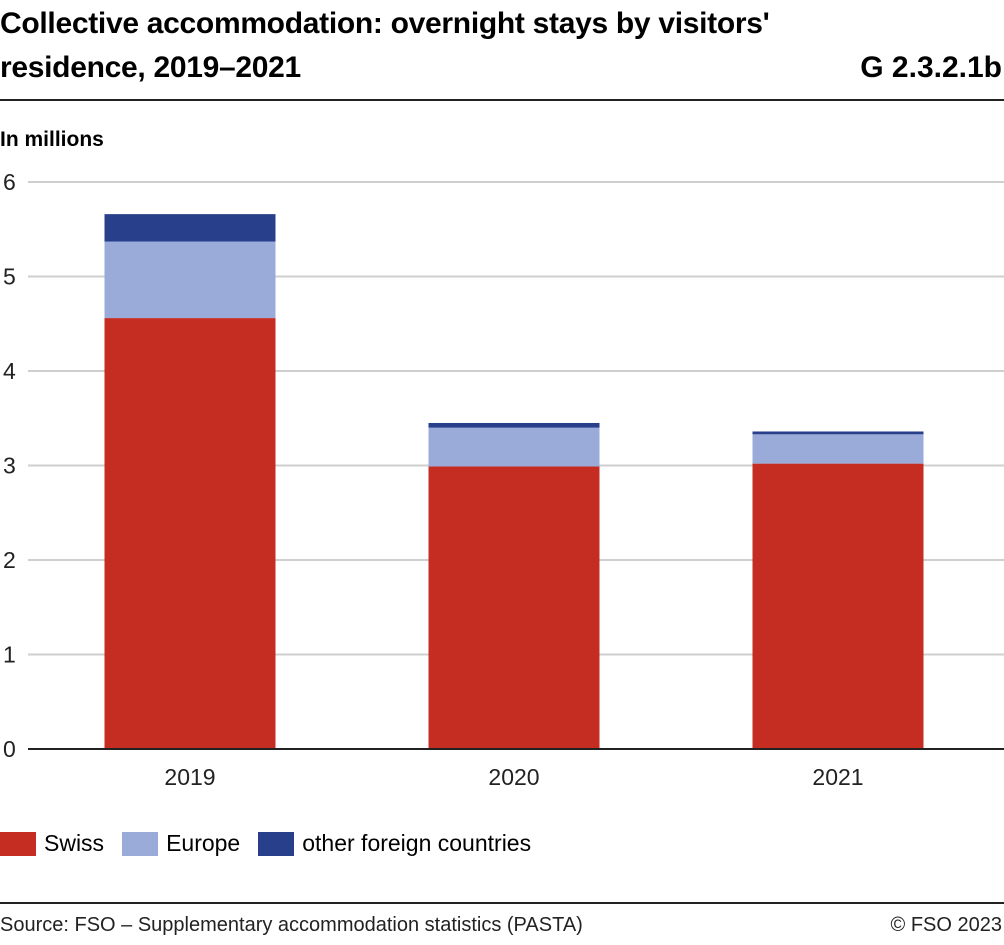 This screenshot has height=945, width=1004. What do you see at coordinates (9, 655) in the screenshot?
I see `y-tick-label: 1` at bounding box center [9, 655].